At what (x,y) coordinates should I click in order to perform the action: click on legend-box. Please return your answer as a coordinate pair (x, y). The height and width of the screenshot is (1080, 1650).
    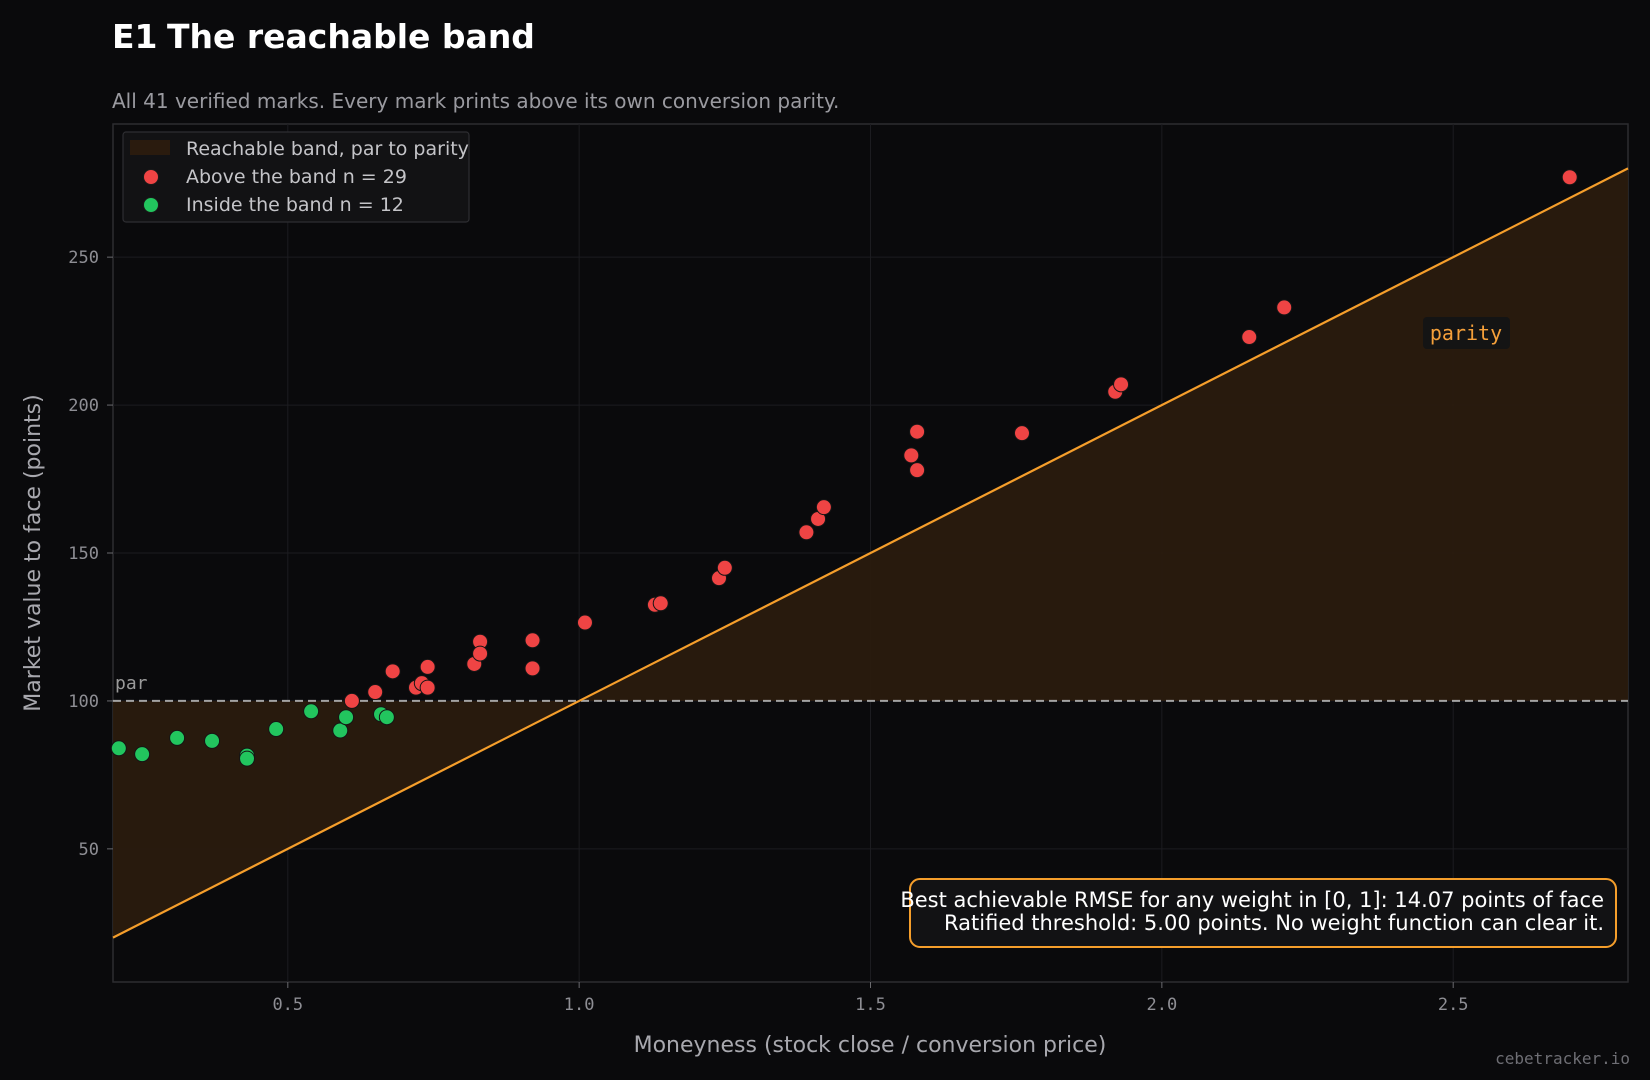
    Looking at the image, I should click on (296, 177).